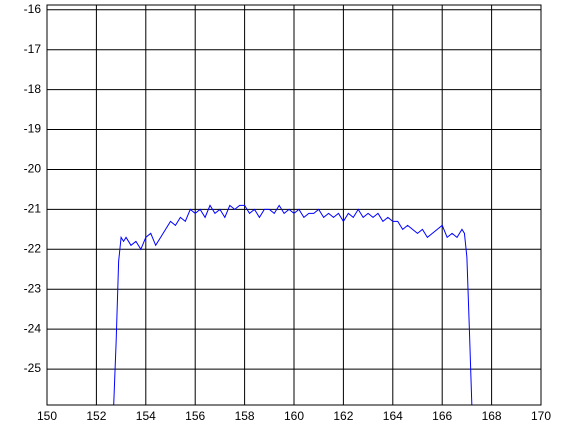  I want to click on y-tick-label: -25, so click(33, 368).